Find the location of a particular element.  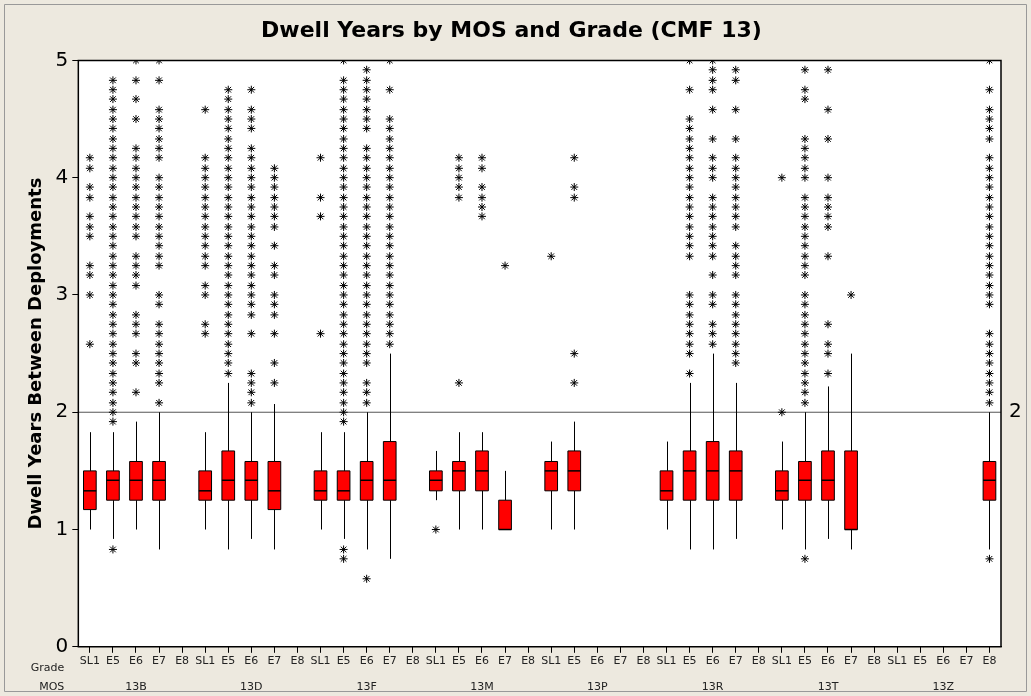

text: Grade is located at coordinates (47, 667).